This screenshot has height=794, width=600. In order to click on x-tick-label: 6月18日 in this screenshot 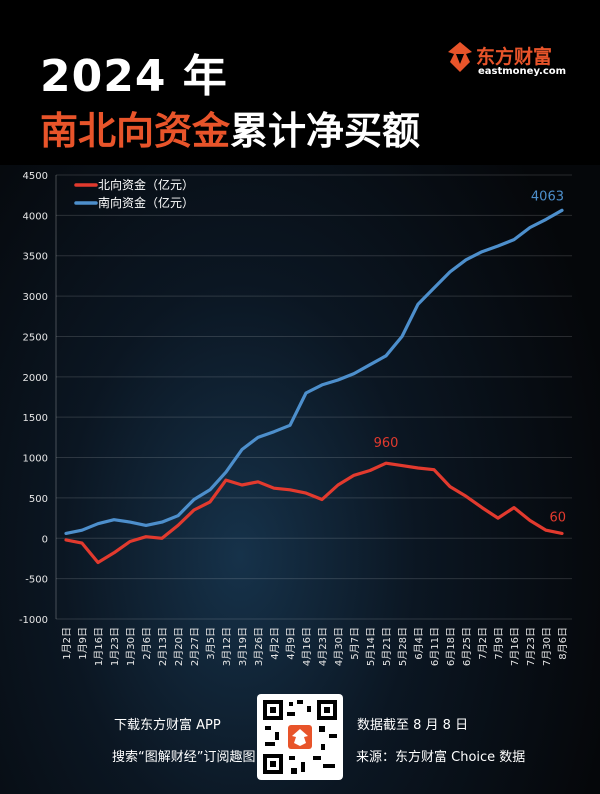, I will do `click(451, 646)`.